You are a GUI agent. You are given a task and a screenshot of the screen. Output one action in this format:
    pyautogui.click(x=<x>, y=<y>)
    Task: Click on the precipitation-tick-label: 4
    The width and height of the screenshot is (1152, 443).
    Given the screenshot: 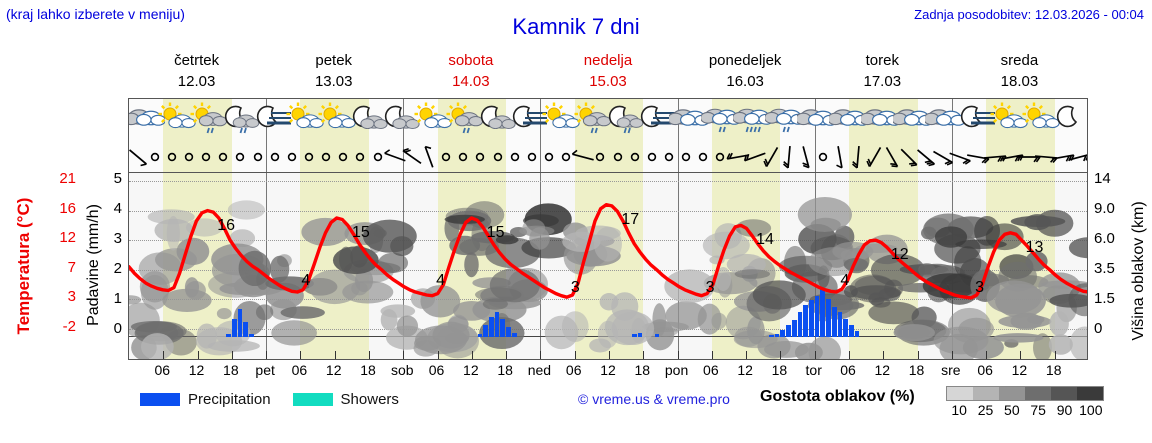 What is the action you would take?
    pyautogui.click(x=117, y=208)
    